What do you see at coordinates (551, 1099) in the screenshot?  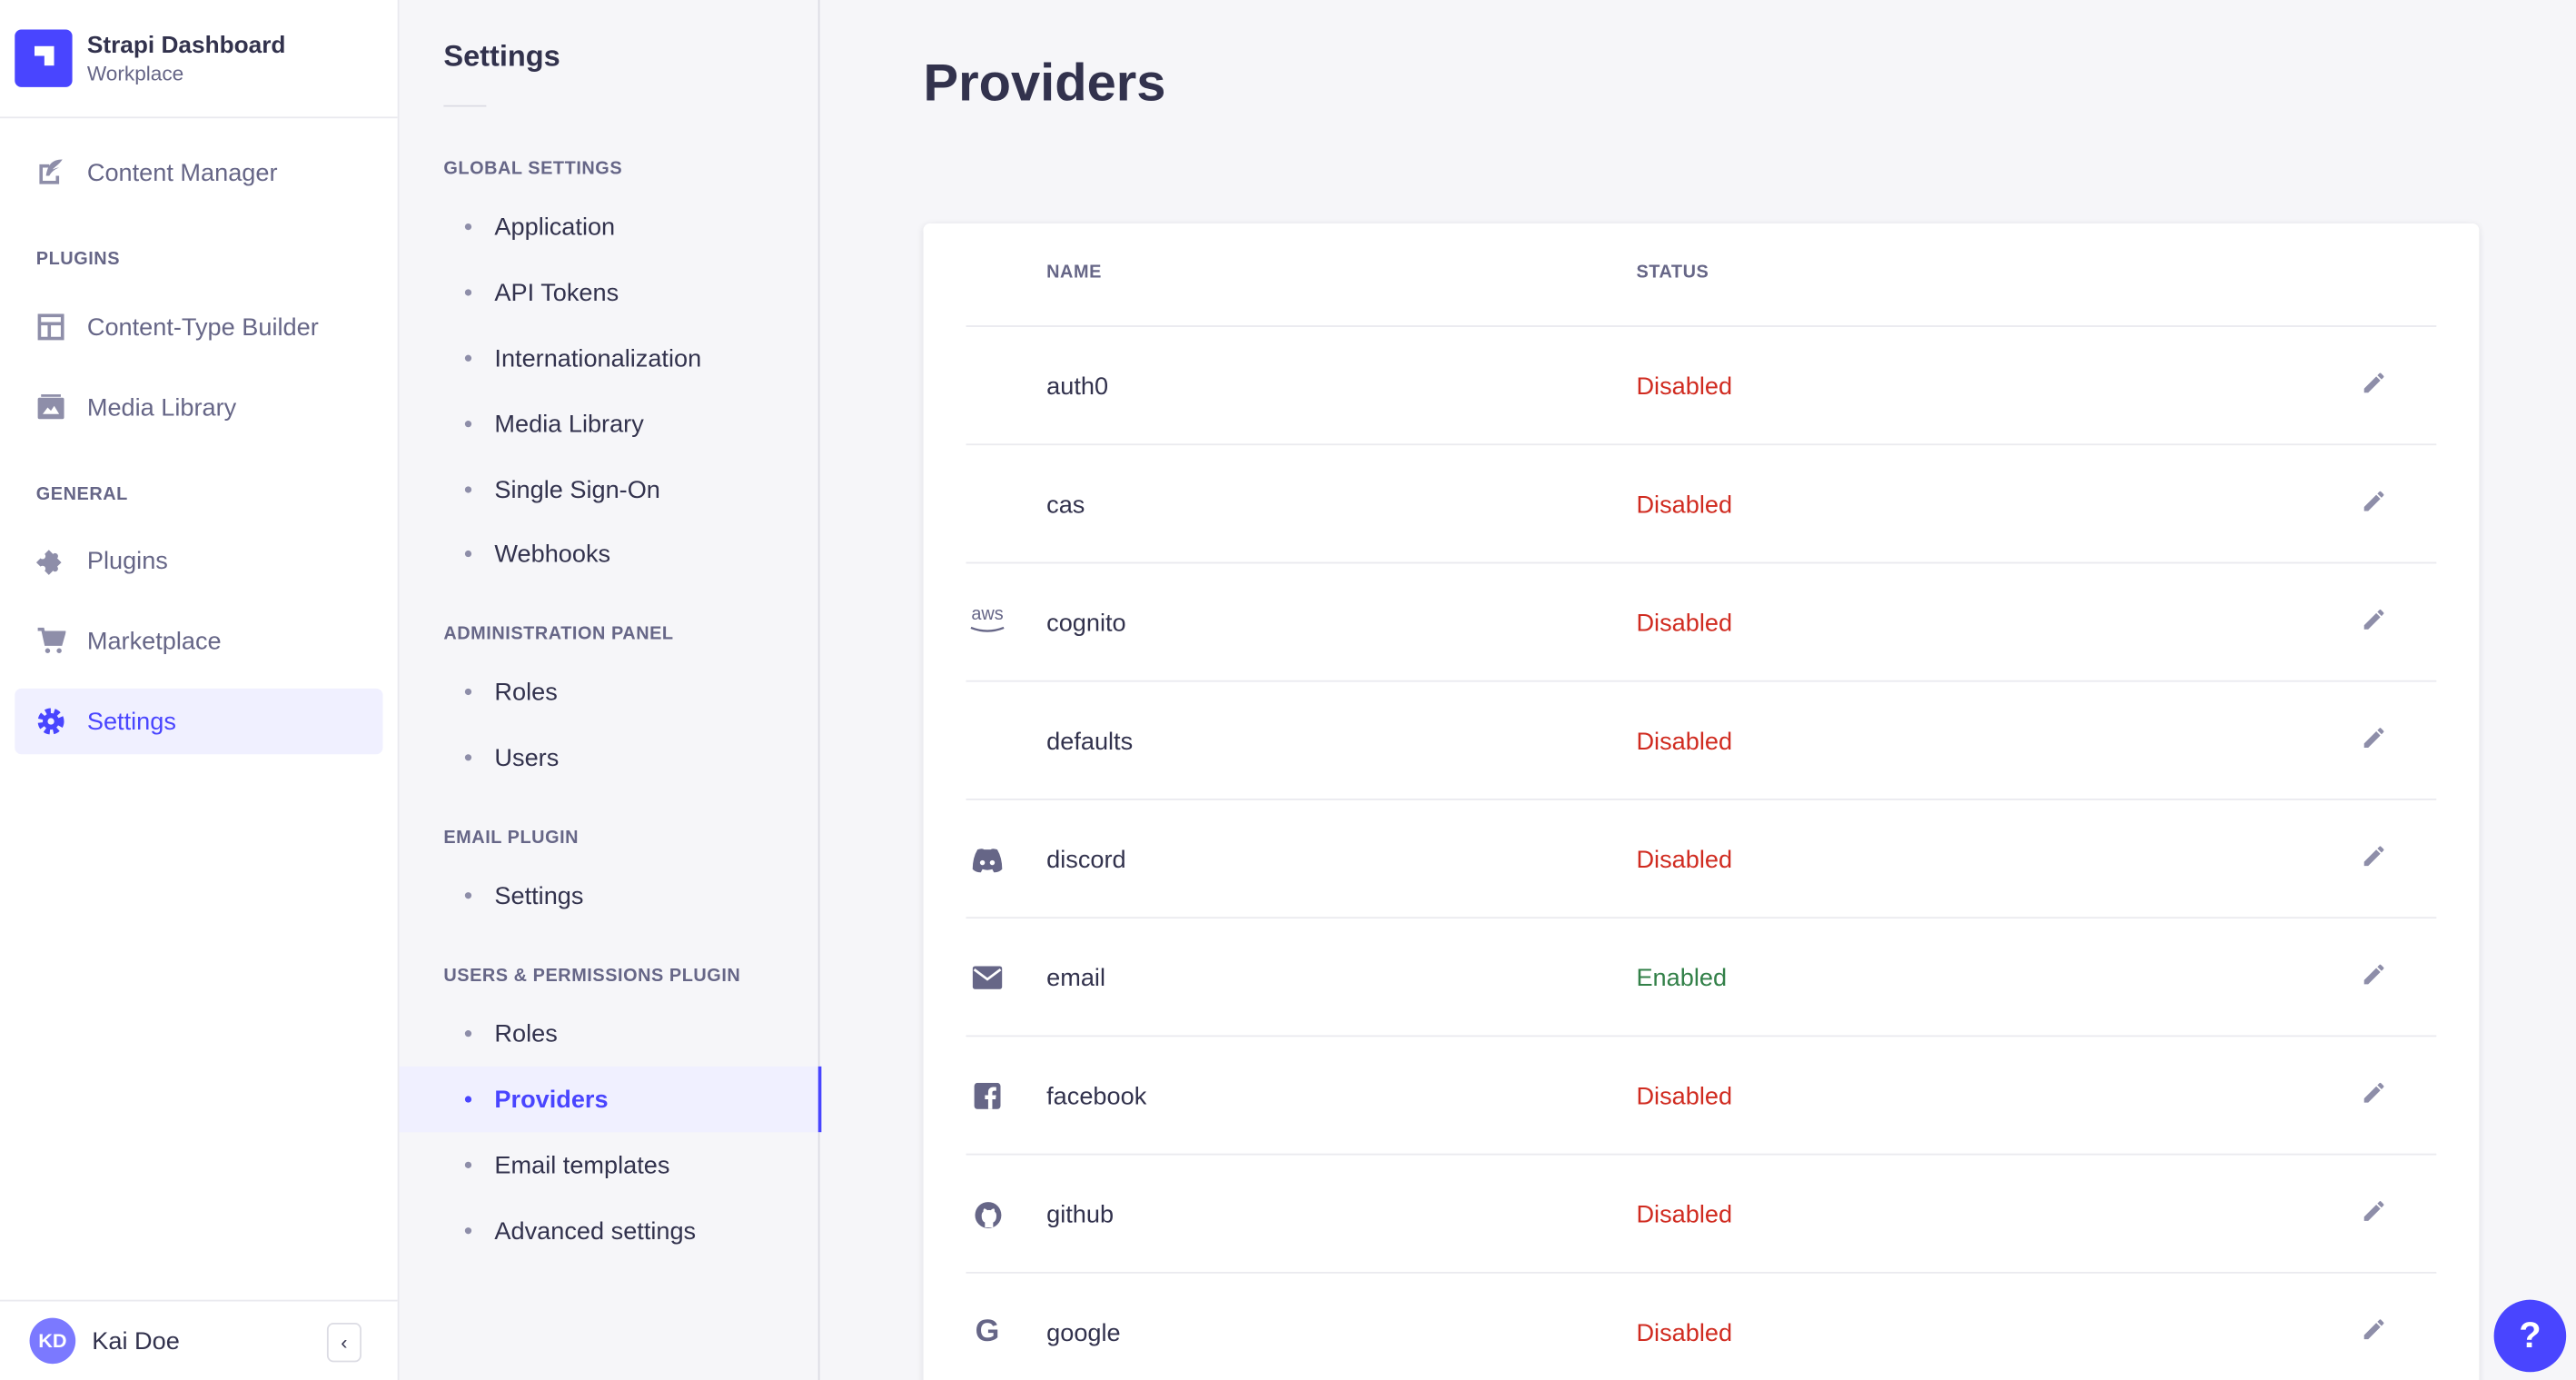 I see `subnav-label: Providers` at bounding box center [551, 1099].